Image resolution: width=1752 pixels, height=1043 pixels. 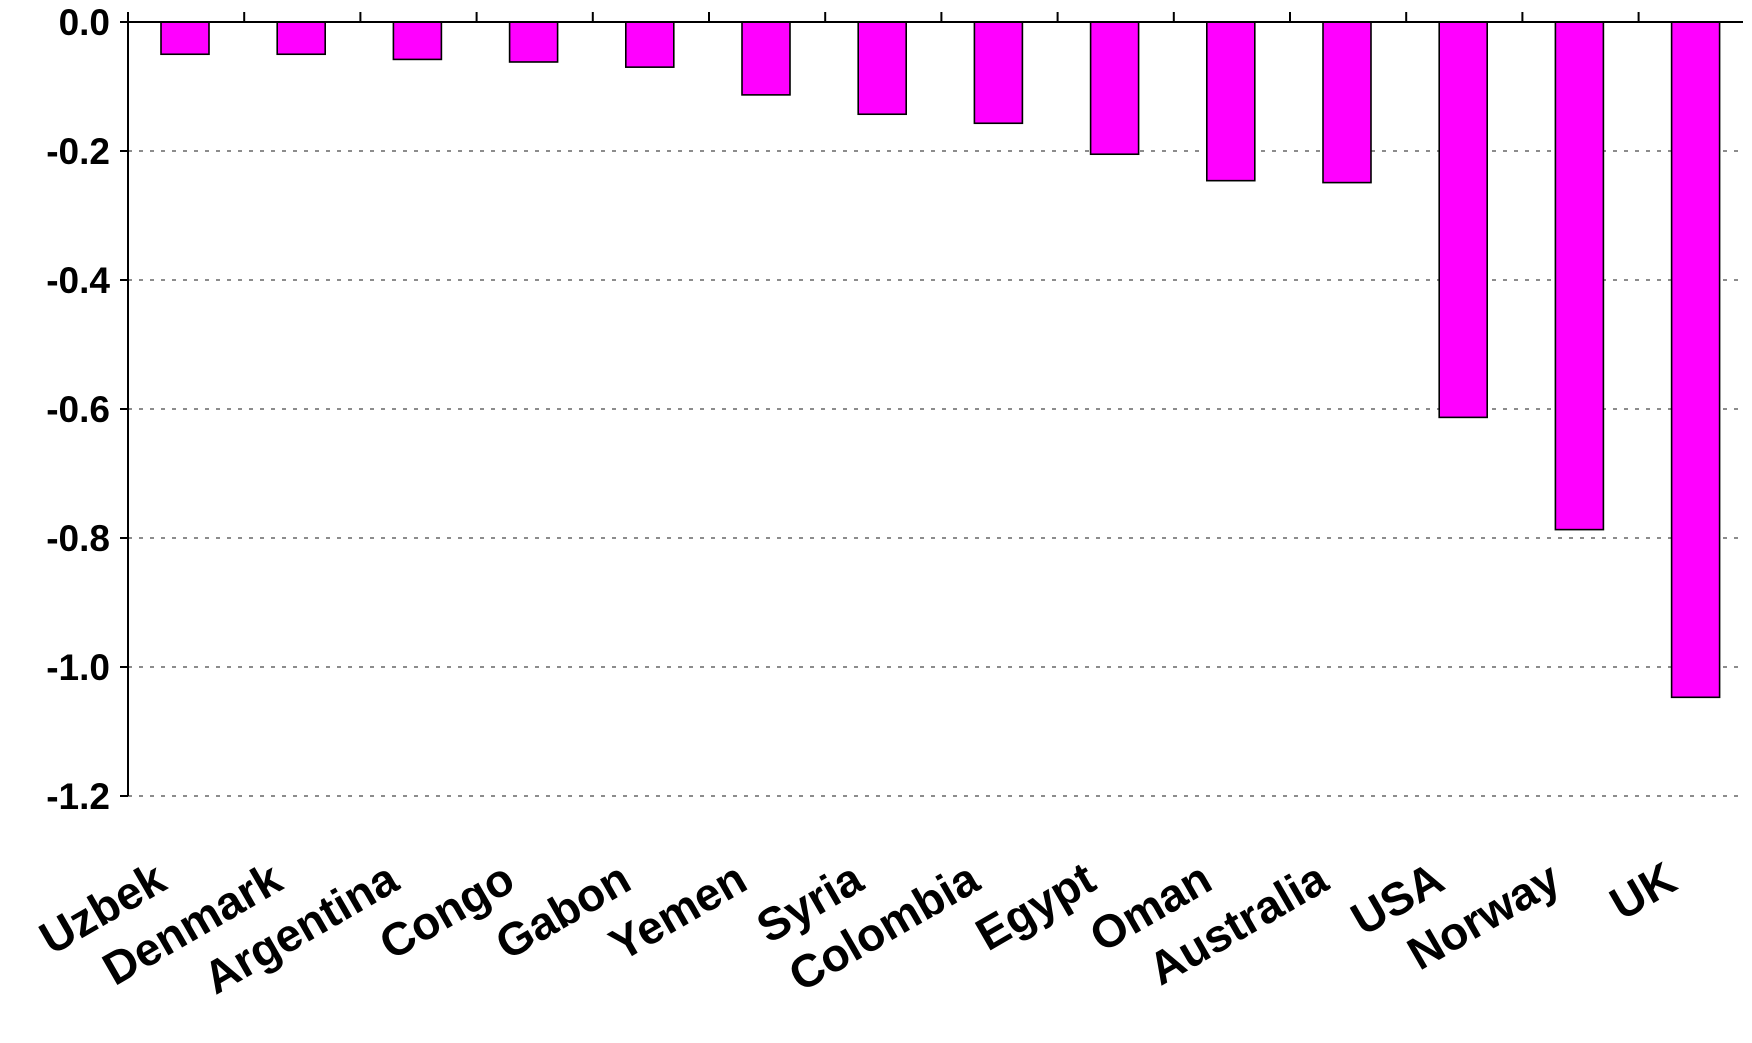 What do you see at coordinates (882, 68) in the screenshot?
I see `bar-syria` at bounding box center [882, 68].